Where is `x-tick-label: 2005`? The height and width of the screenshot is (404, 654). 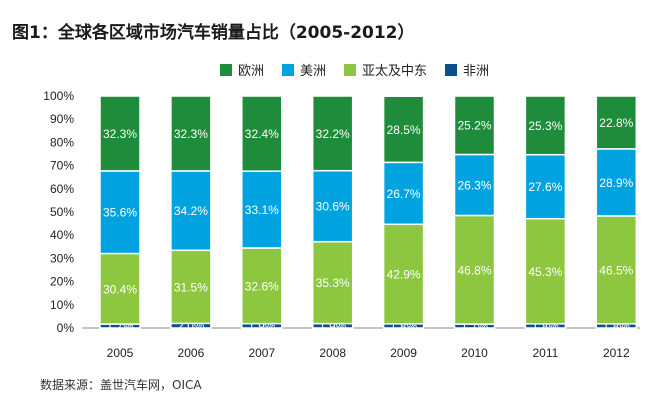
x-tick-label: 2005 is located at coordinates (120, 353).